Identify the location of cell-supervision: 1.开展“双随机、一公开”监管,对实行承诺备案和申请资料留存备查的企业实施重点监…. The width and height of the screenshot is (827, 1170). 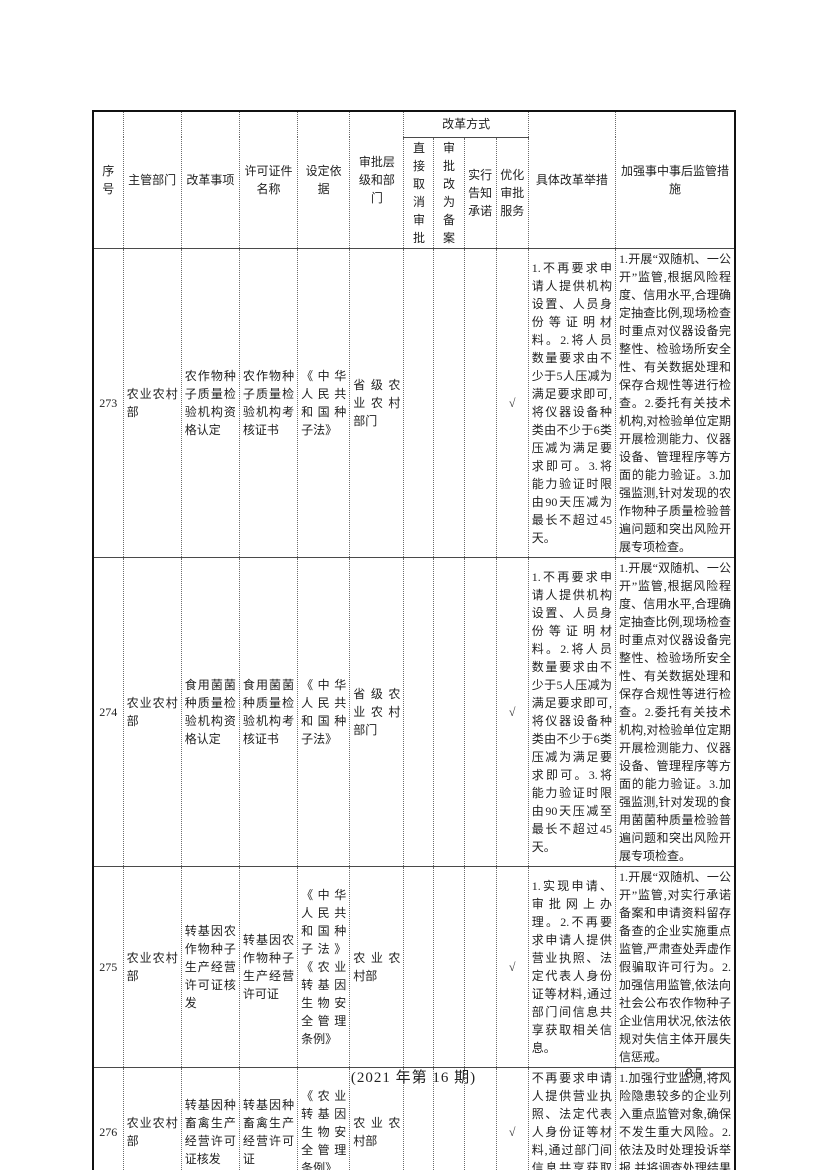
(675, 966).